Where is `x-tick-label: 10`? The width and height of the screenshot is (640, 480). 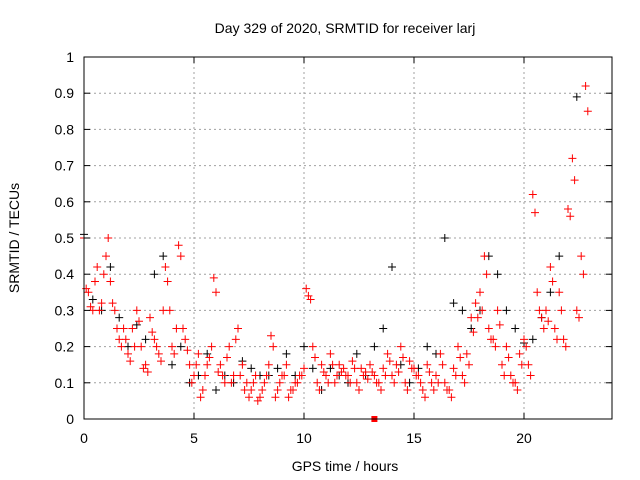
x-tick-label: 10 is located at coordinates (304, 438).